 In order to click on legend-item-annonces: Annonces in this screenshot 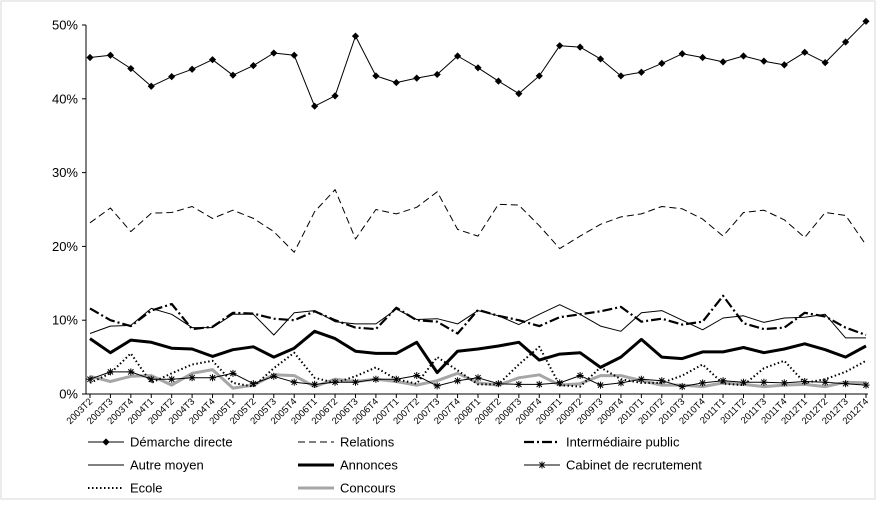, I will do `click(348, 465)`.